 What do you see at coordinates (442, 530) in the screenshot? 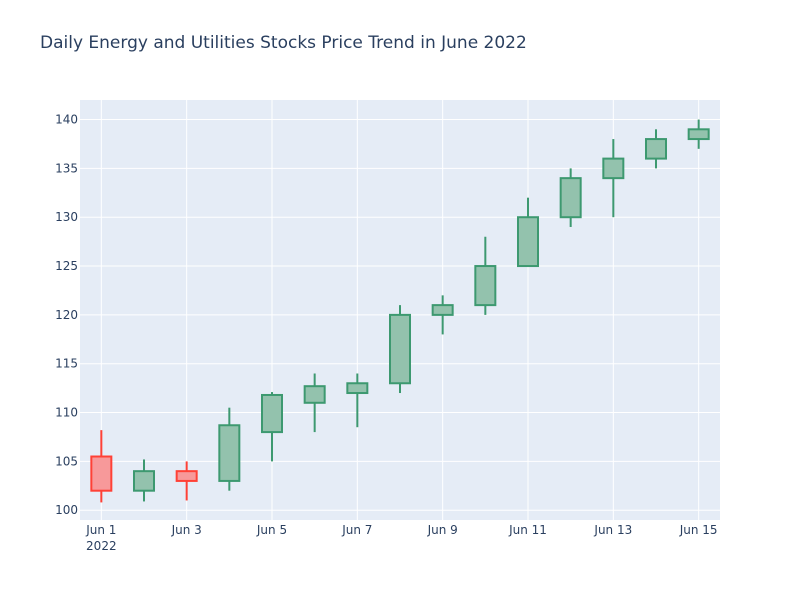
I see `x-tick-label: Jun 9` at bounding box center [442, 530].